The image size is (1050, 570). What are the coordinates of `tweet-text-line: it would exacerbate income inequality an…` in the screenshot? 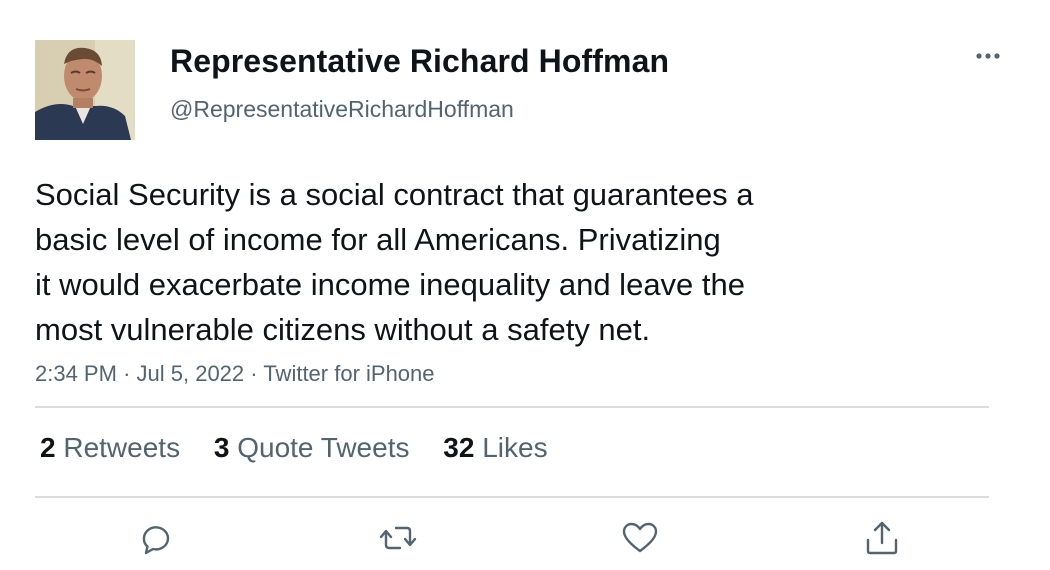 It's located at (390, 284).